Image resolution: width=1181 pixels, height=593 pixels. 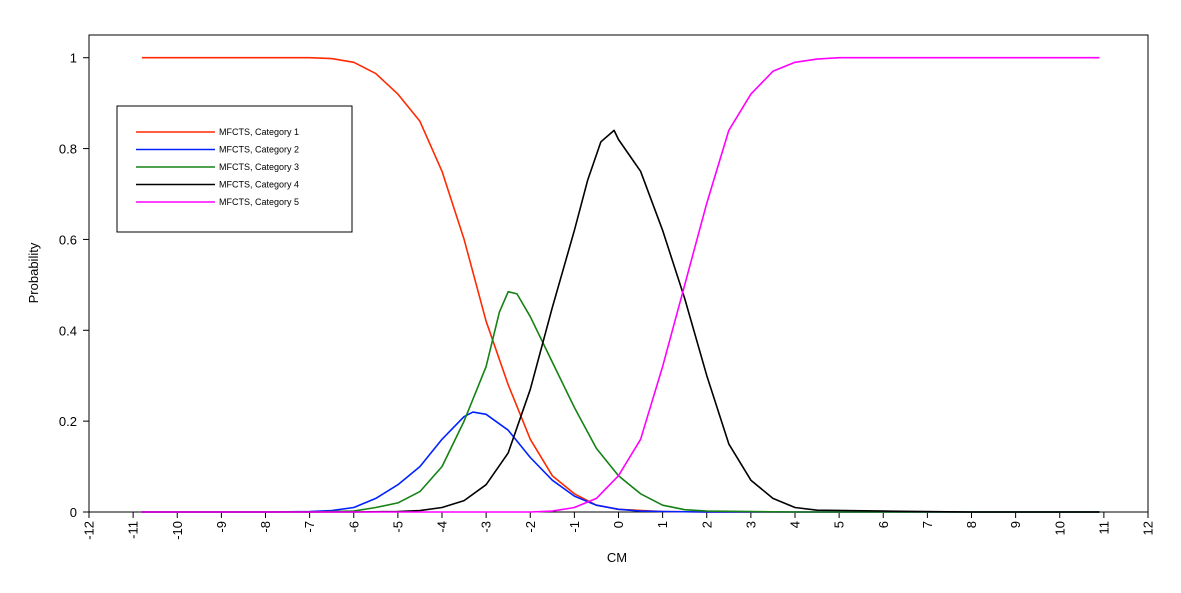 I want to click on x-tick-label: 4, so click(x=795, y=524).